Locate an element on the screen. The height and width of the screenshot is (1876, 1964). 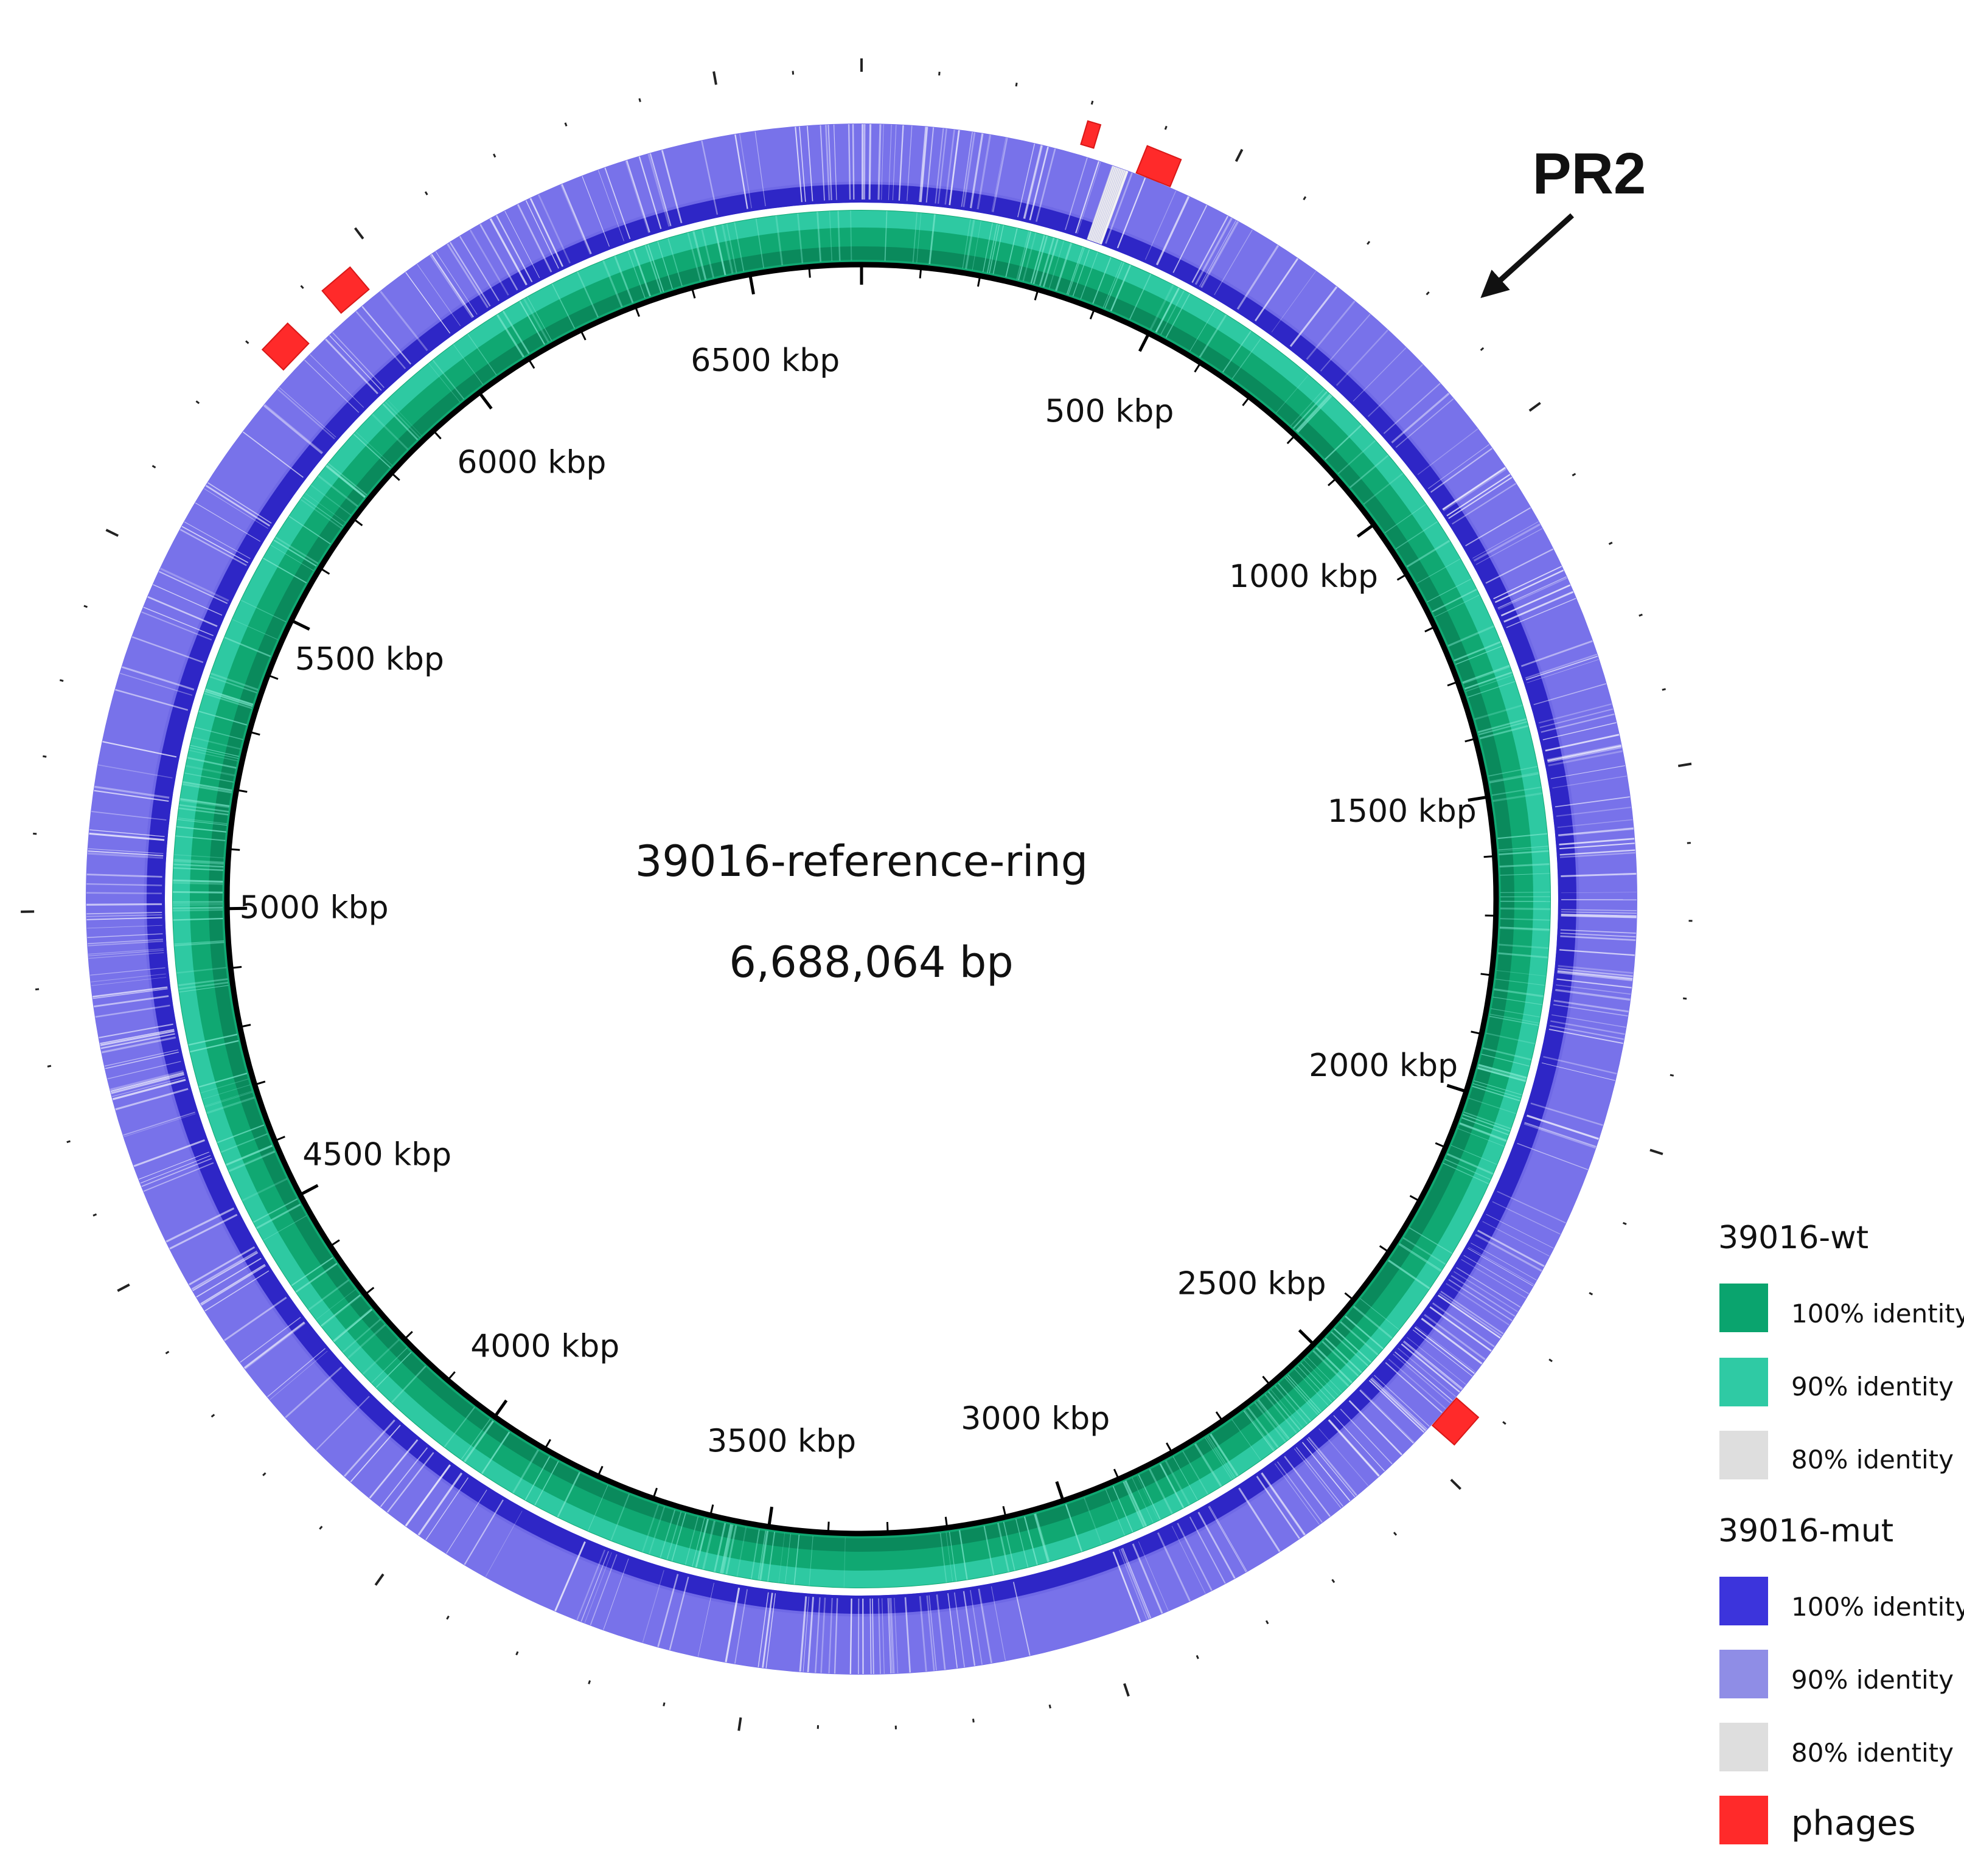
major-tick is located at coordinates (1478, 798).